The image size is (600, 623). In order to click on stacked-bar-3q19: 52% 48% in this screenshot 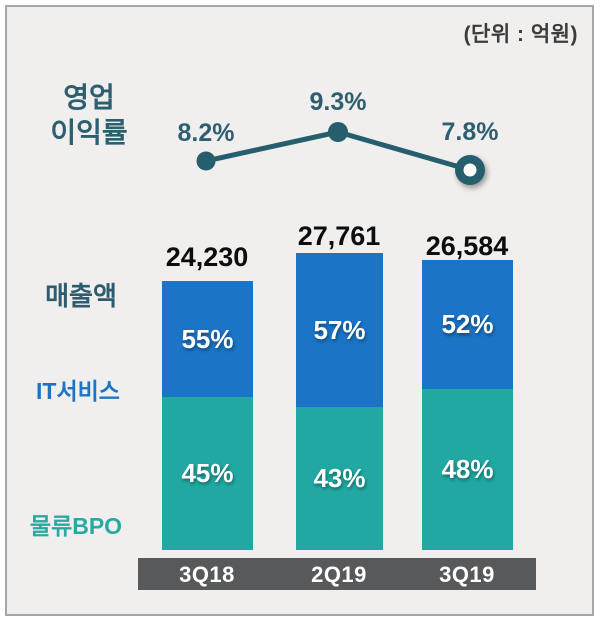, I will do `click(467, 405)`.